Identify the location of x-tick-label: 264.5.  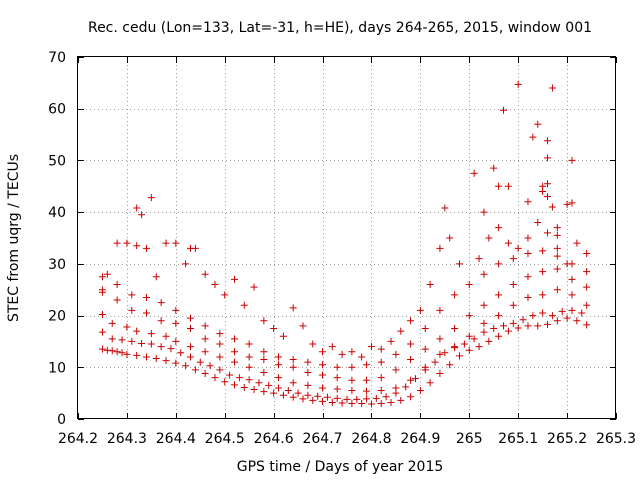
(225, 439).